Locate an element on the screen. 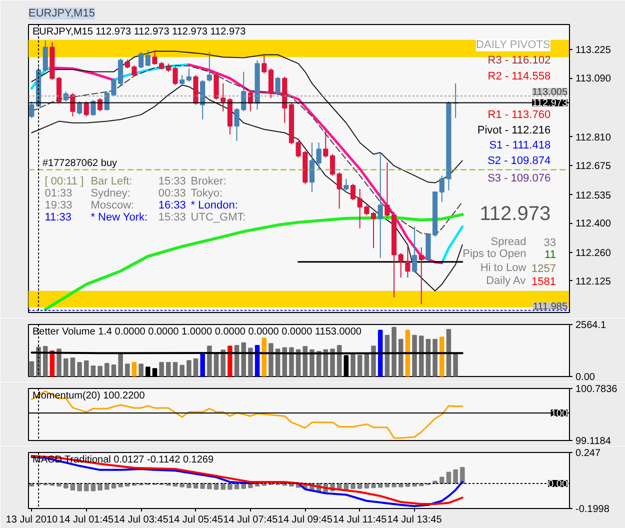  x-tick-label: 14 Jul 13:45 is located at coordinates (414, 520).